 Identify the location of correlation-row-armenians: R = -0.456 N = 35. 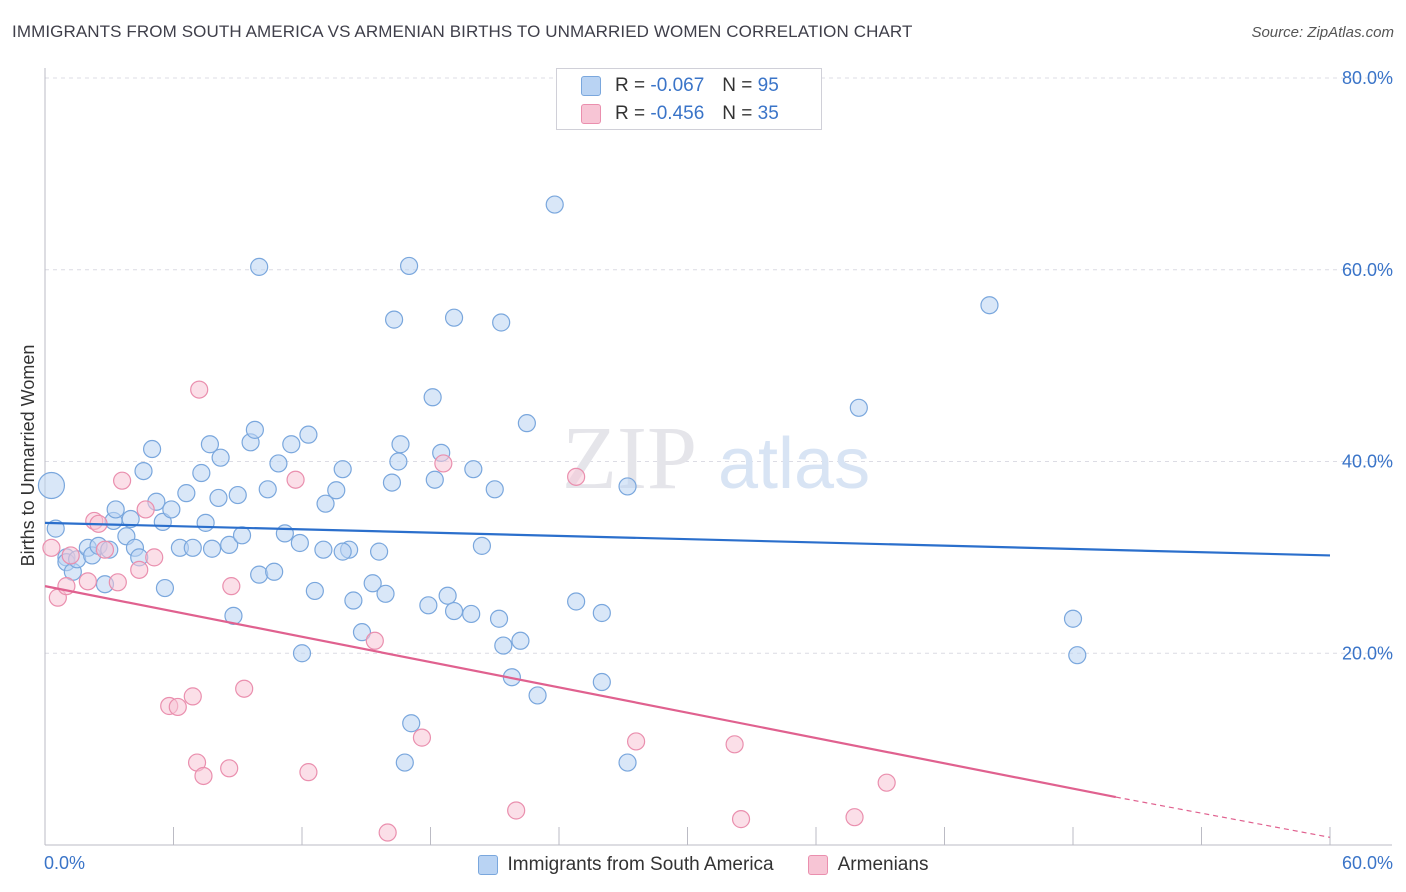
(680, 114).